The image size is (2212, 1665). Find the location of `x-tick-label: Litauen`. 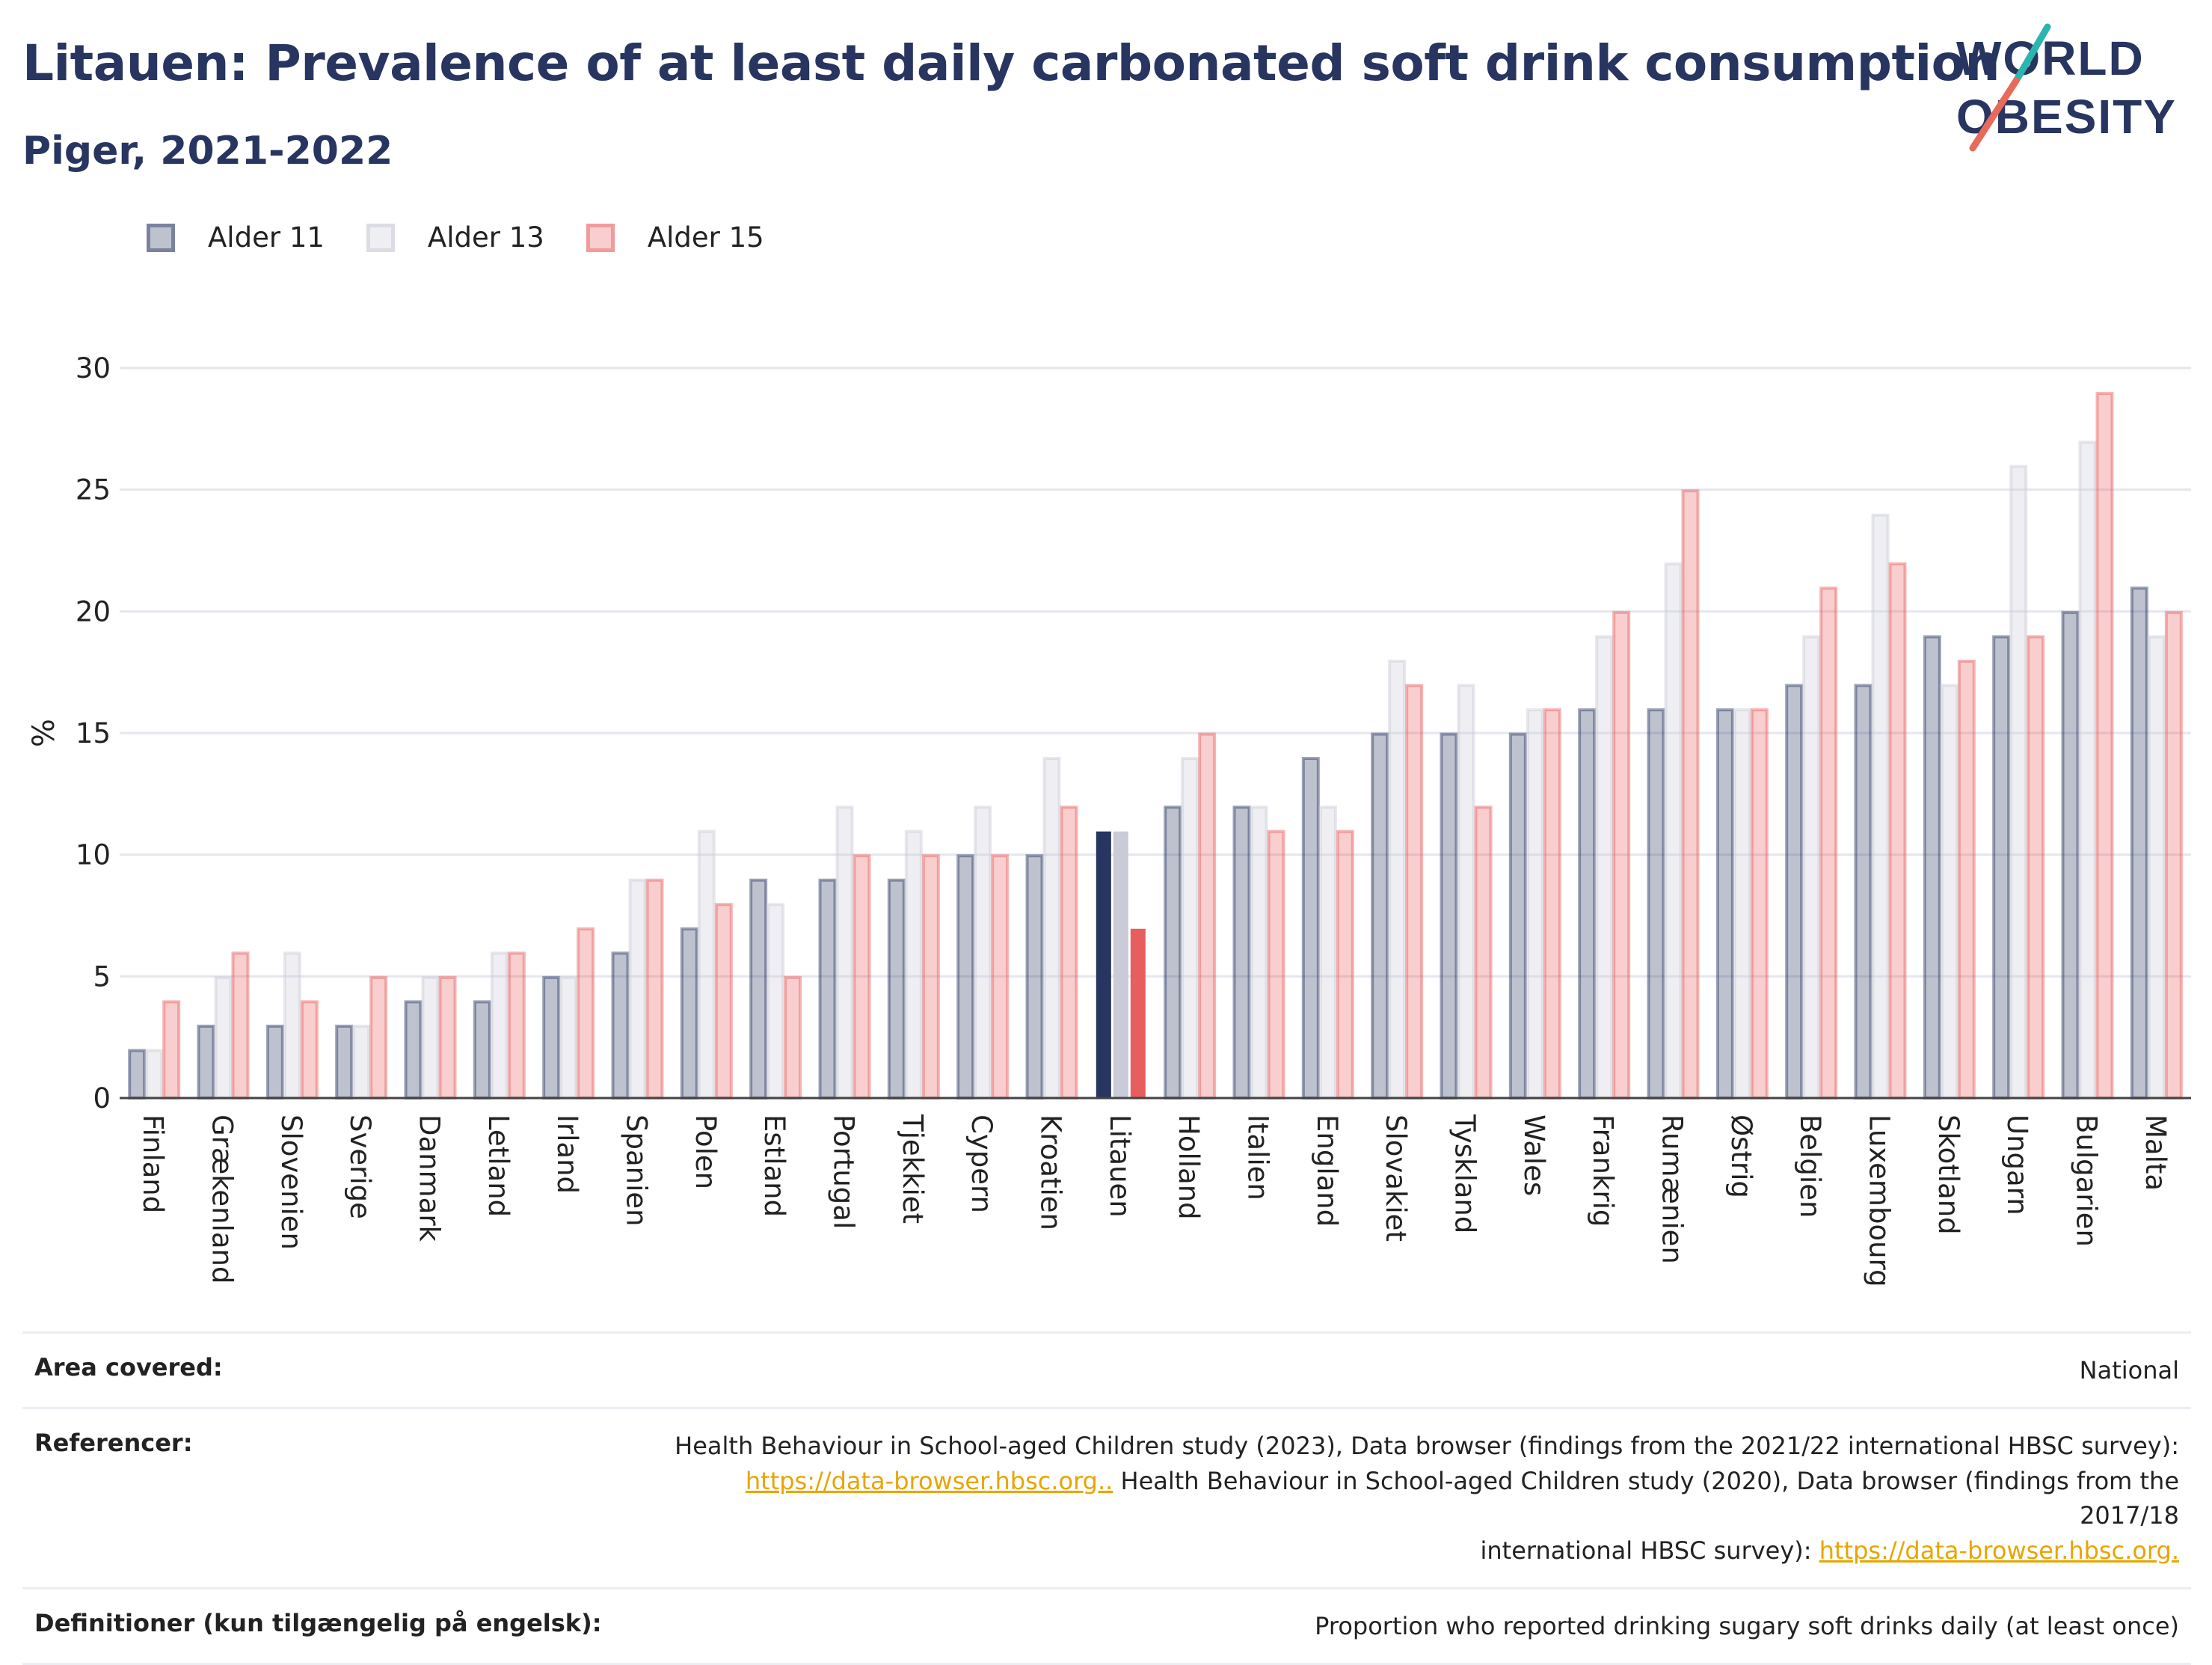

x-tick-label: Litauen is located at coordinates (1120, 1166).